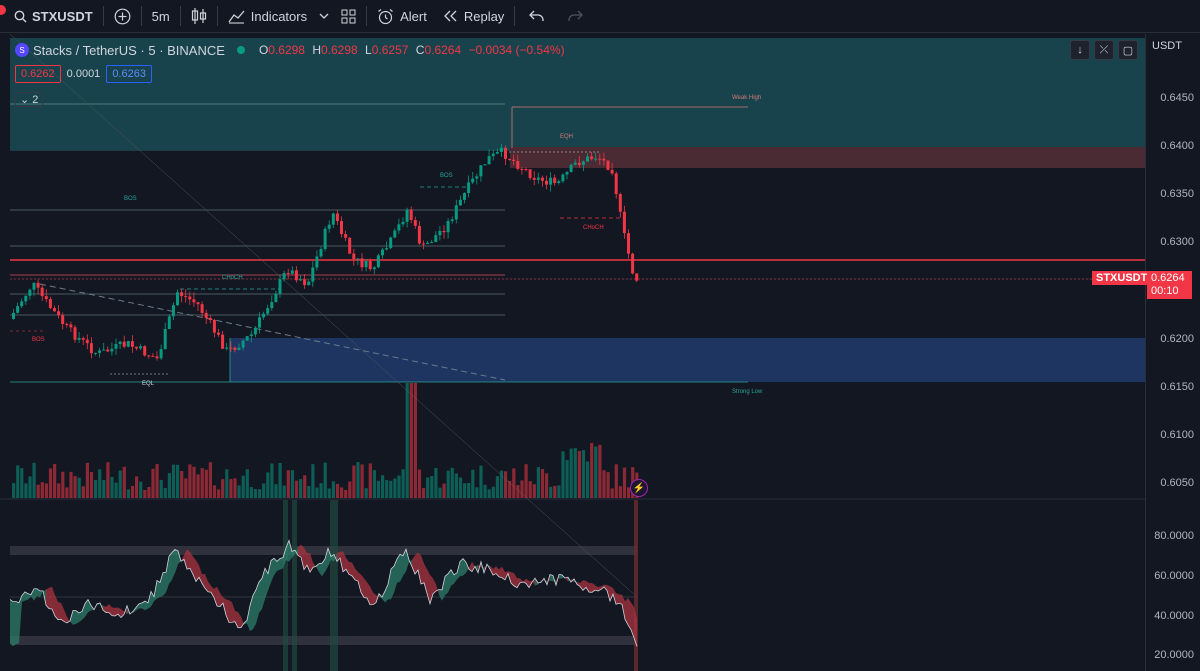 The image size is (1200, 671). Describe the element at coordinates (267, 16) in the screenshot. I see `indicators-button: Indicators` at that location.